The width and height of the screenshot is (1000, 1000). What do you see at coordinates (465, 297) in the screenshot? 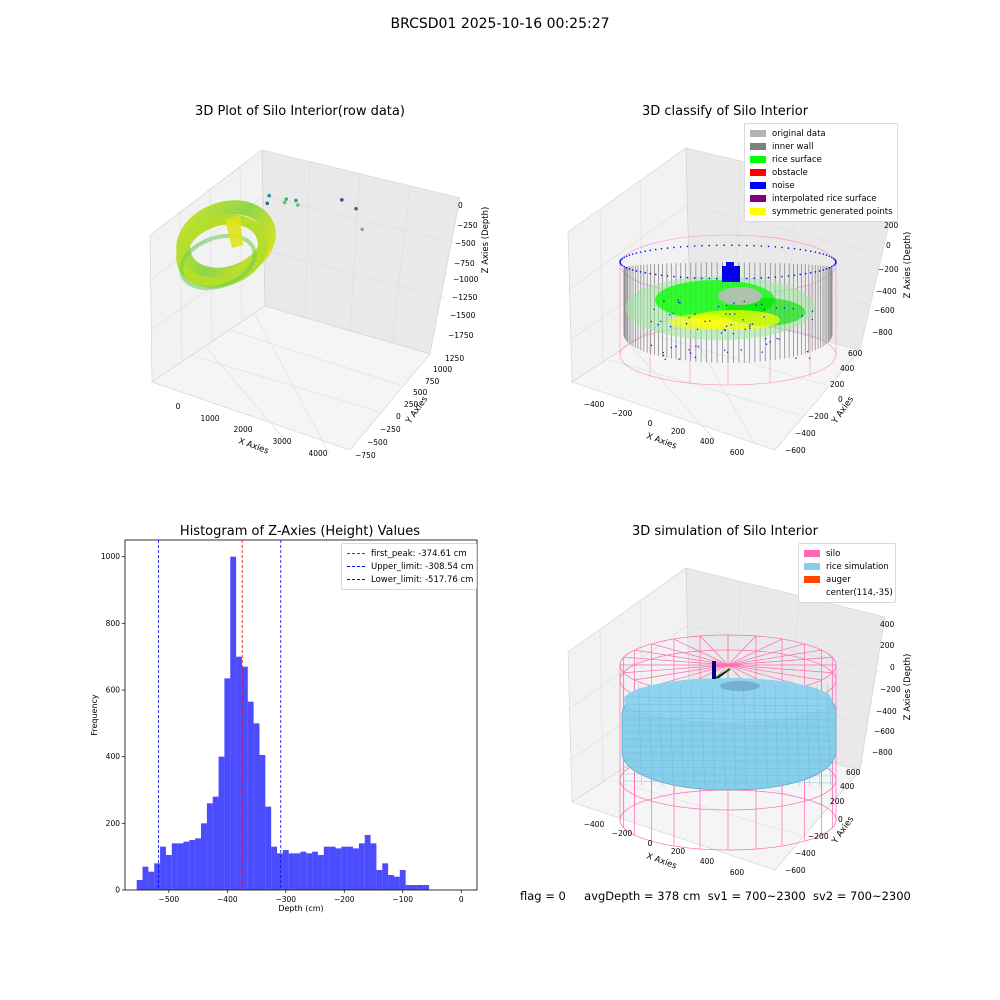
I see `svg-text: −1250` at bounding box center [465, 297].